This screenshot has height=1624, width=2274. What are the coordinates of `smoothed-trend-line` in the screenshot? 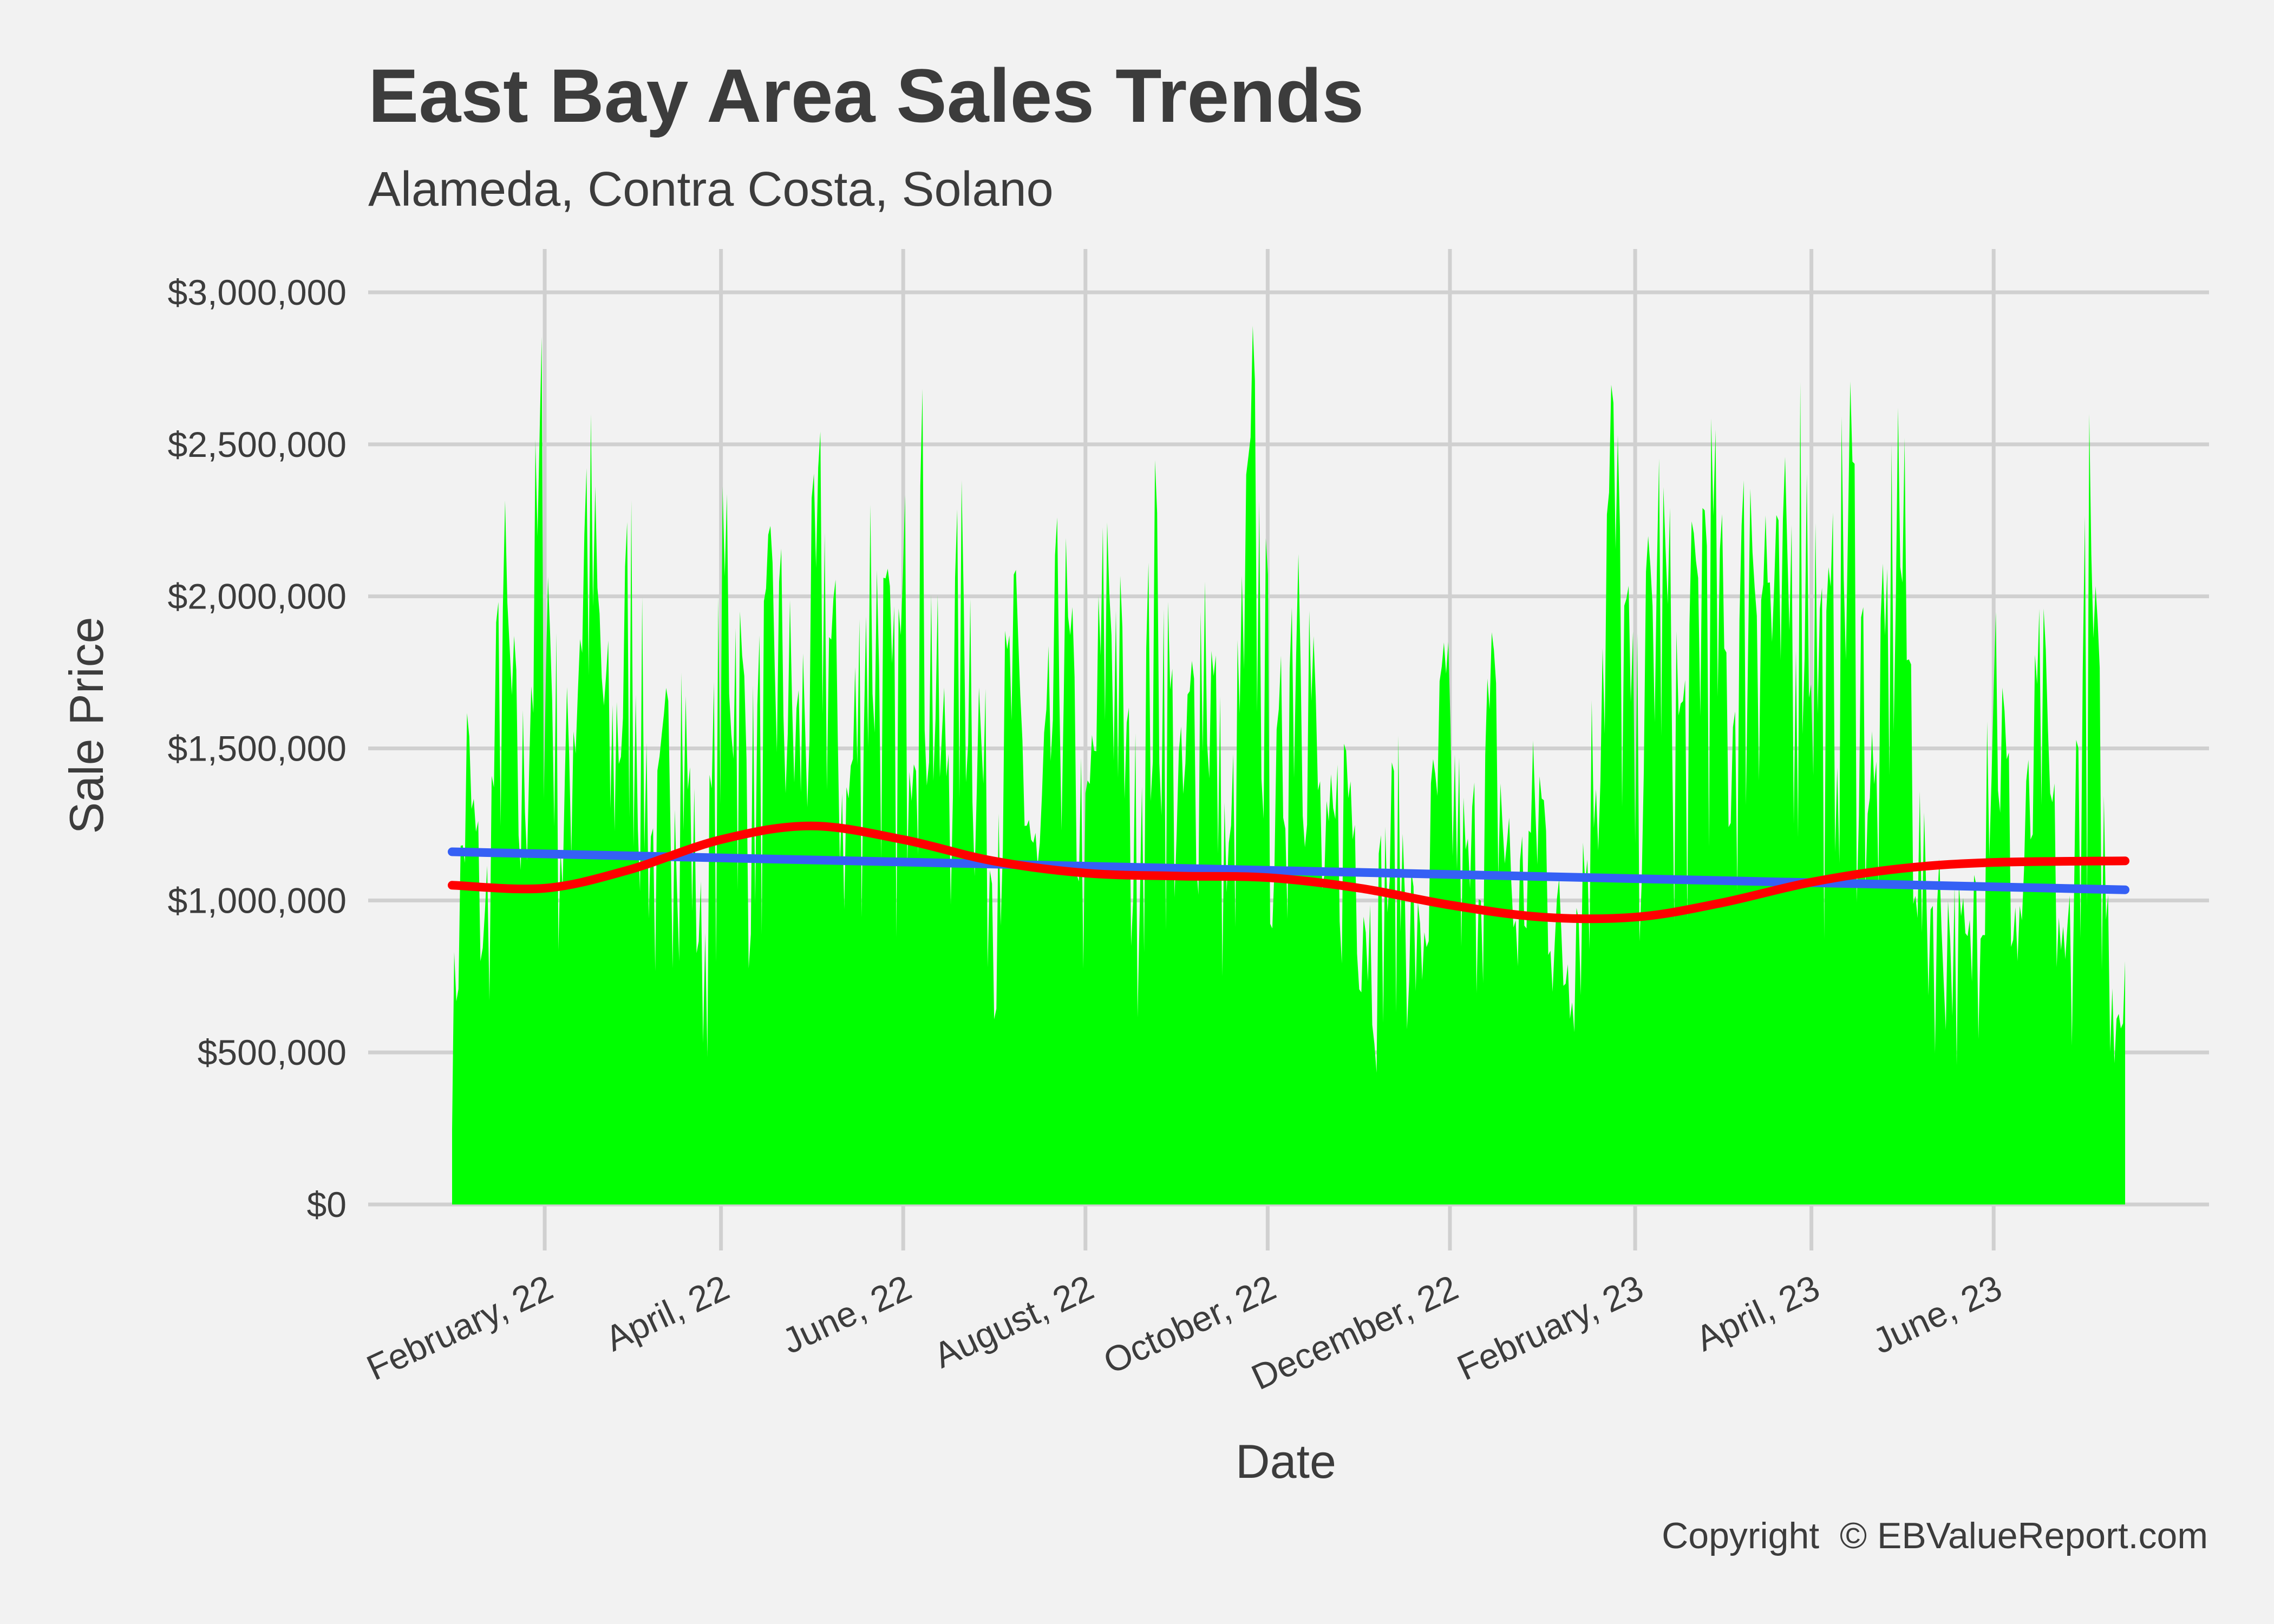 It's located at (1289, 872).